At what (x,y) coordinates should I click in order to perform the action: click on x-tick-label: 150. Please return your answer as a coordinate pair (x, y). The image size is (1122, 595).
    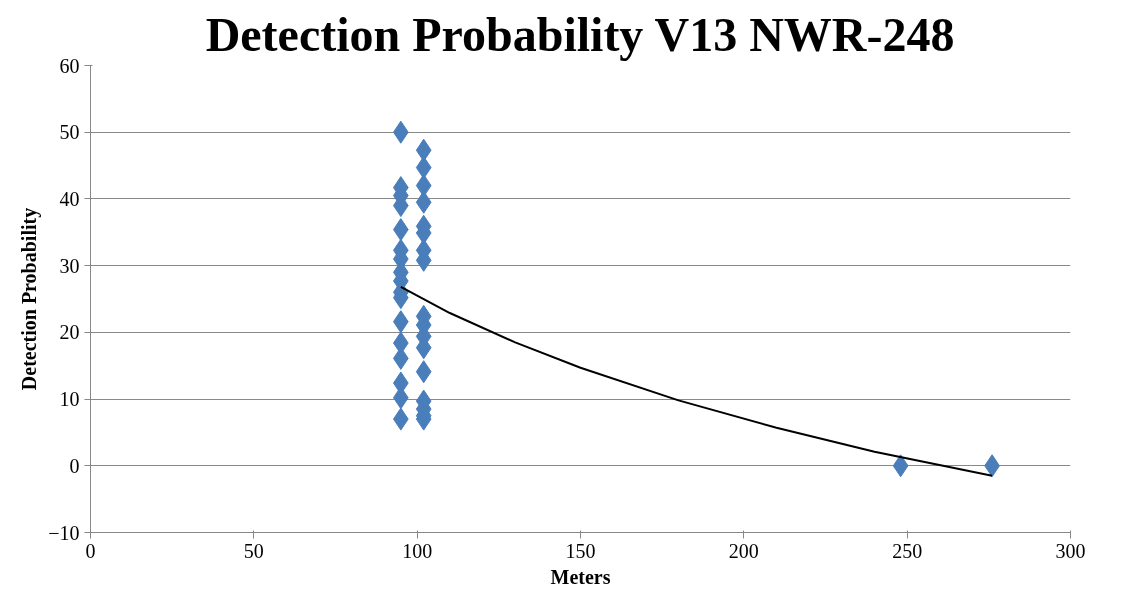
    Looking at the image, I should click on (580, 550).